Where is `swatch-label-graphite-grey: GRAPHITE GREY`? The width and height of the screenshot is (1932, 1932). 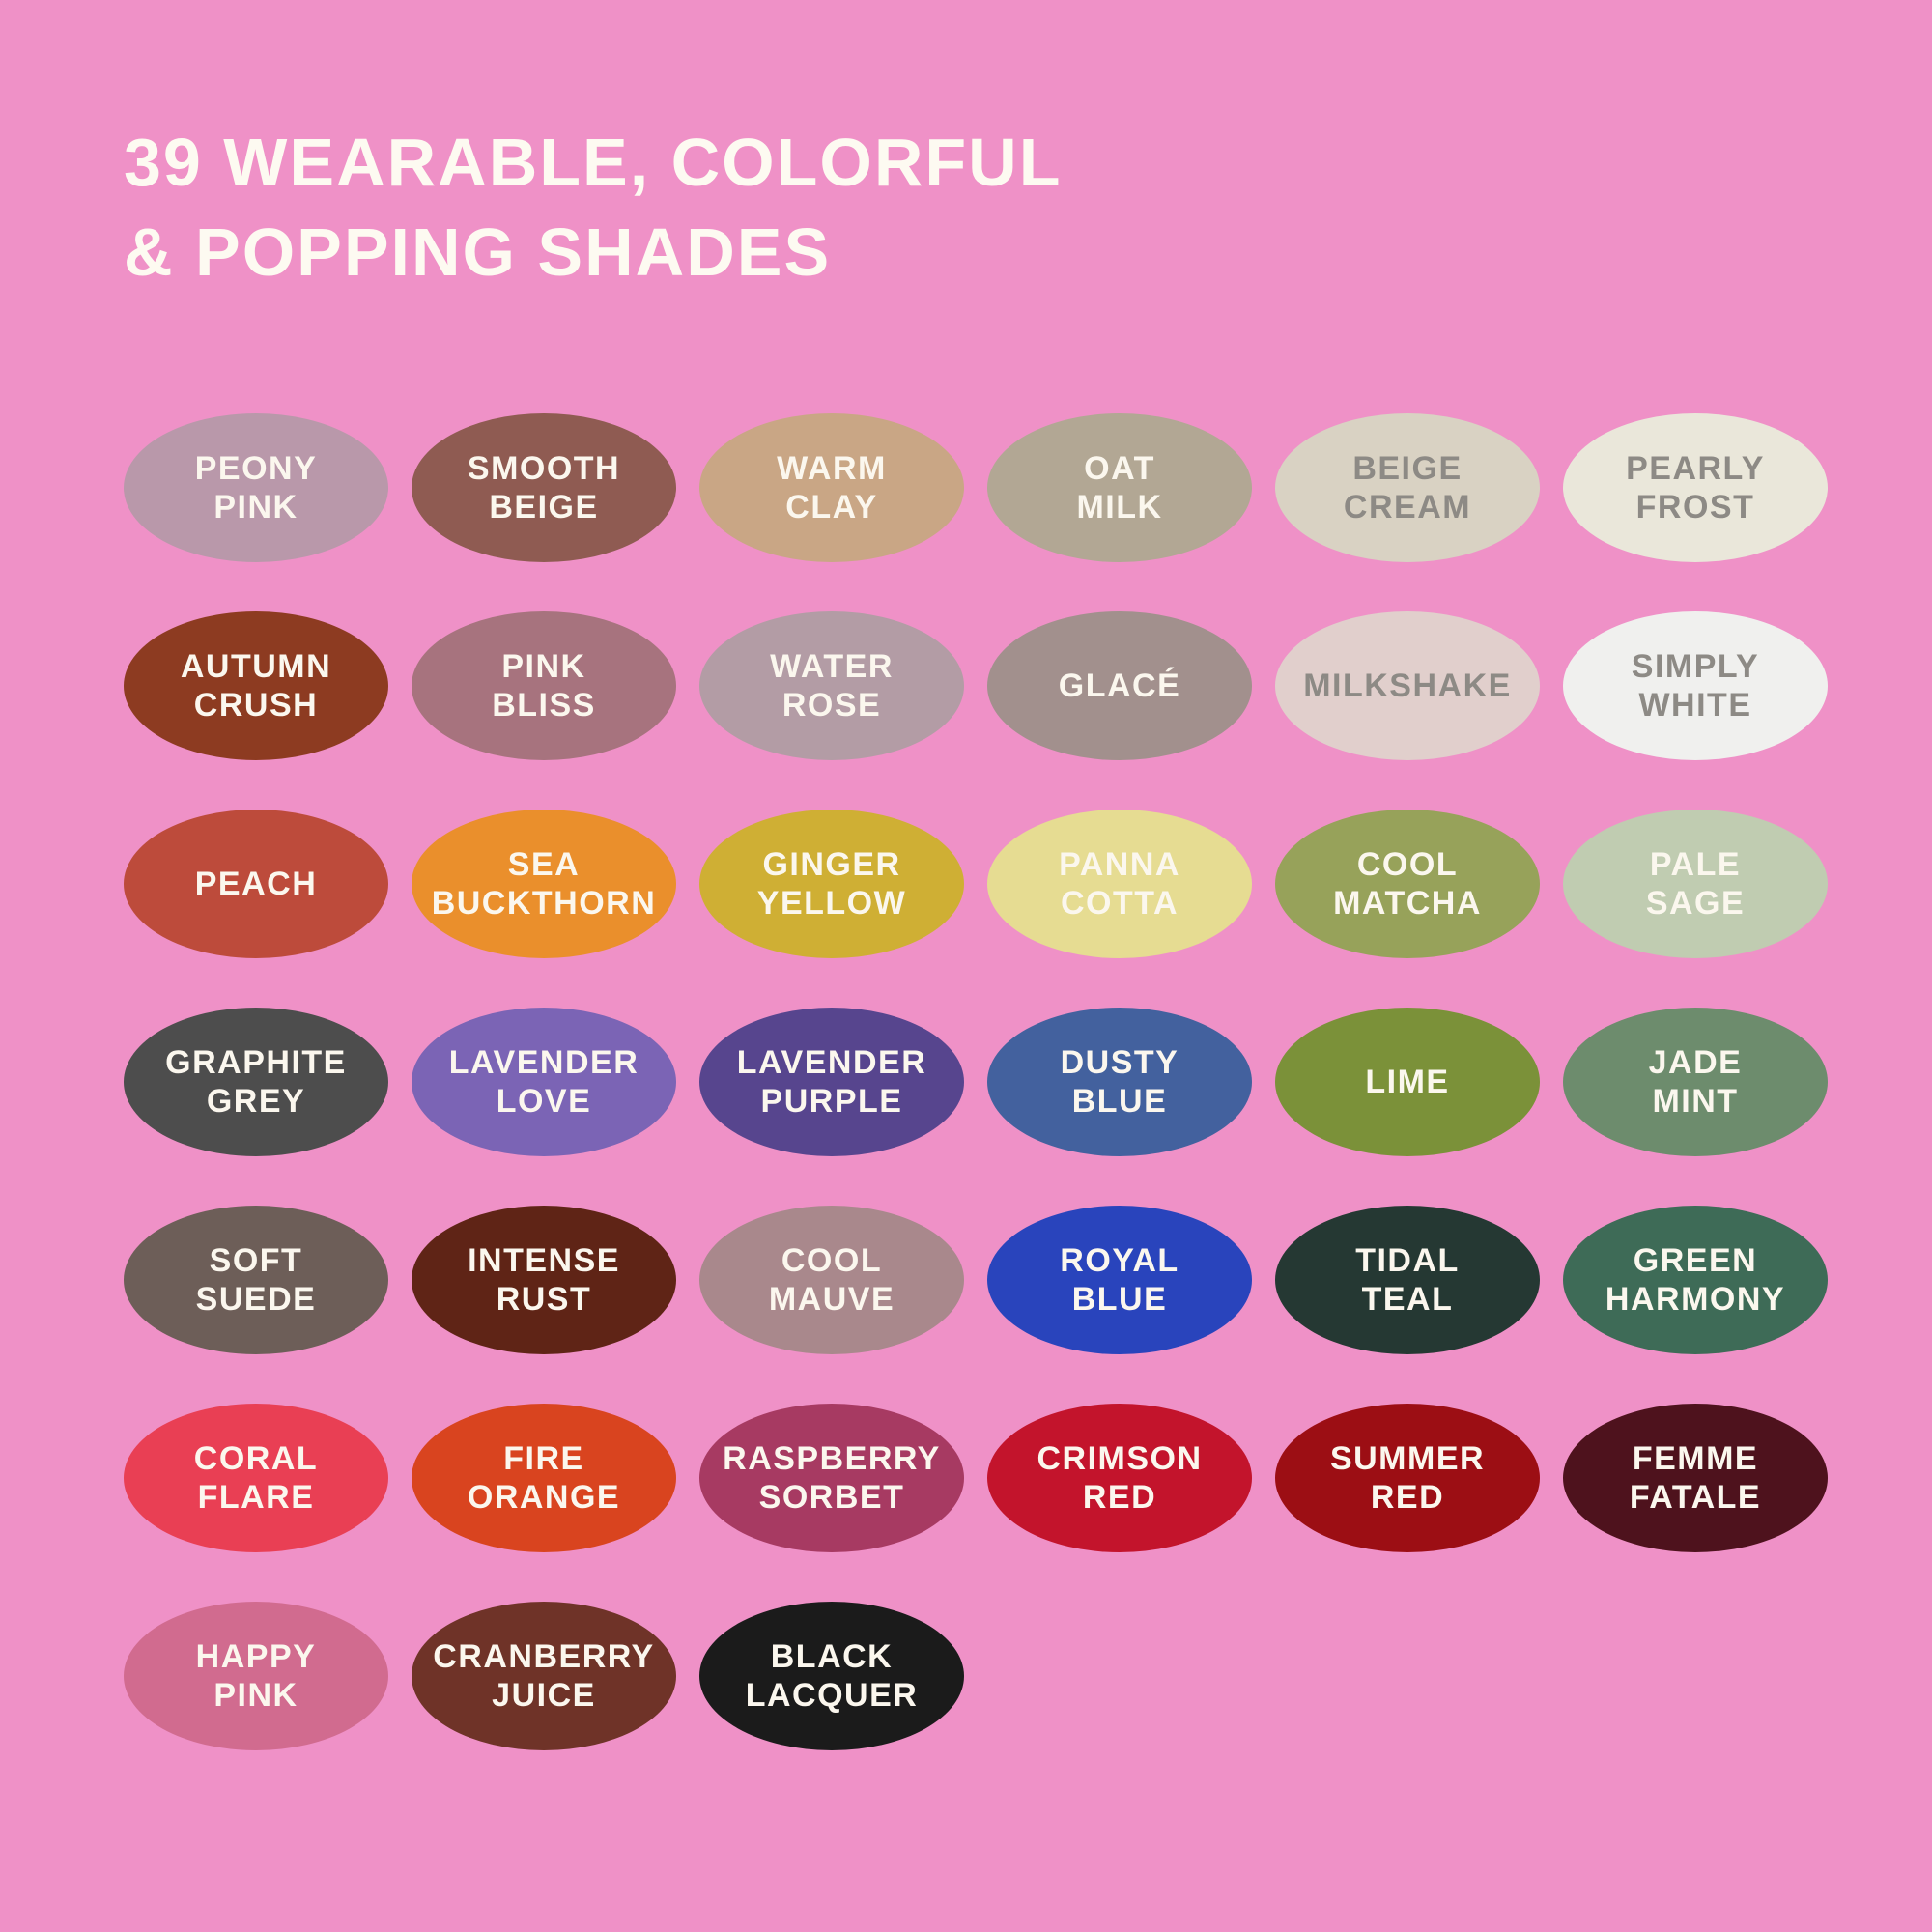
swatch-label-graphite-grey: GRAPHITE GREY is located at coordinates (256, 1081).